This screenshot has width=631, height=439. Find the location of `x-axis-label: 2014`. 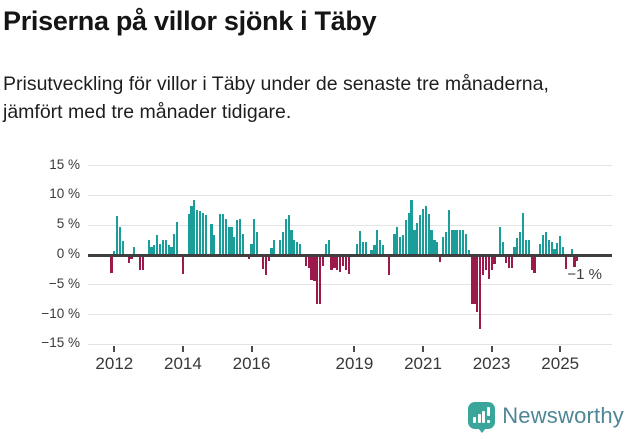

x-axis-label: 2014 is located at coordinates (183, 363).